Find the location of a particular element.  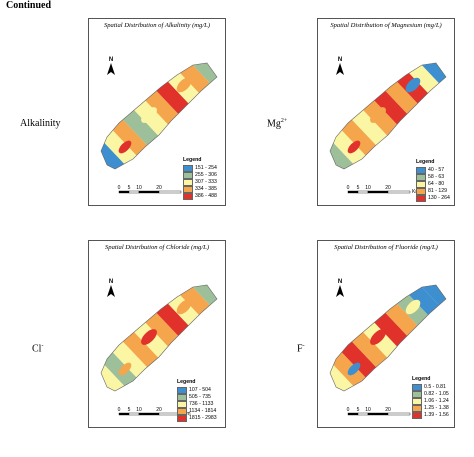

legend-title: Legend is located at coordinates (421, 379).